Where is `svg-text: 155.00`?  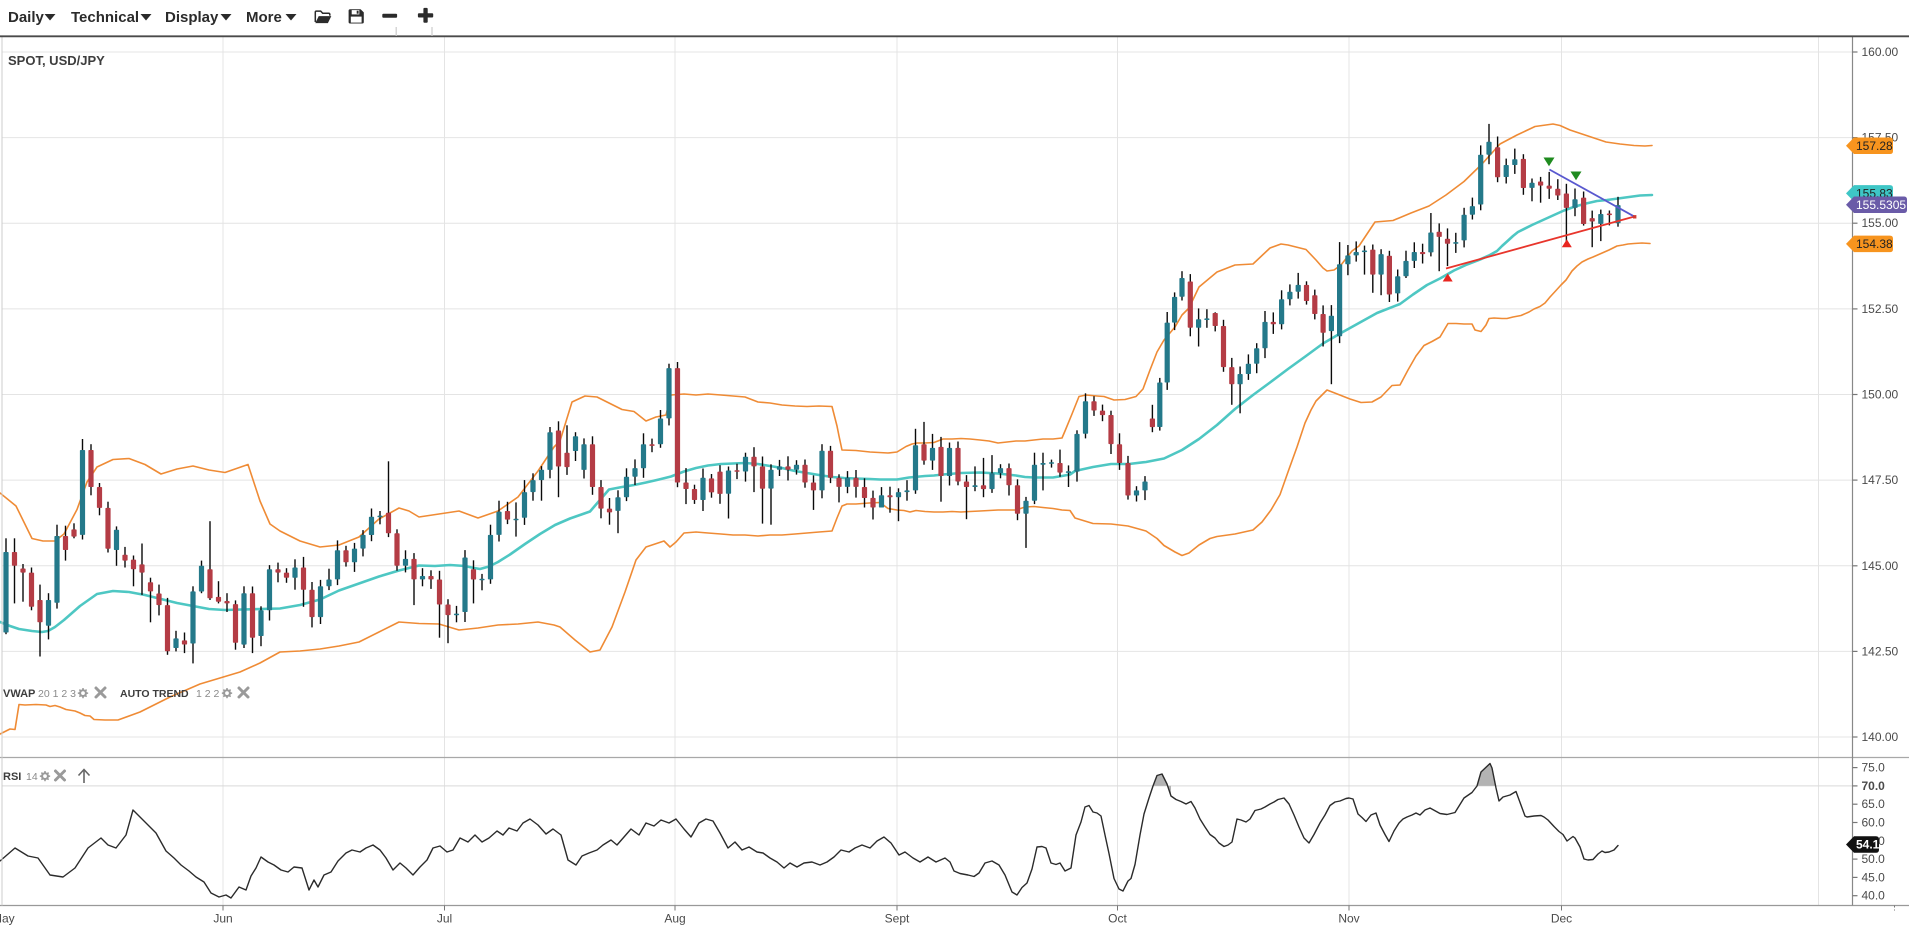
svg-text: 155.00 is located at coordinates (1880, 223).